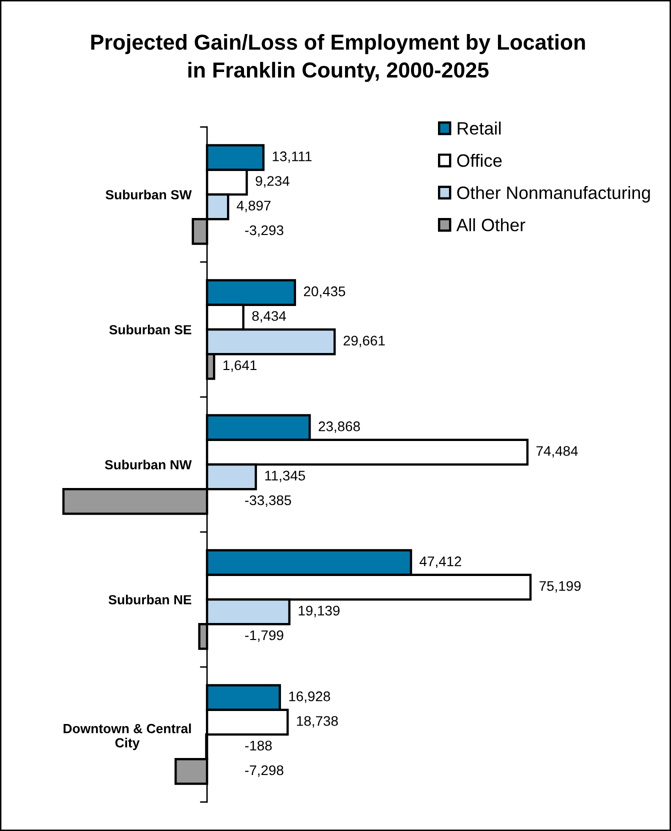  What do you see at coordinates (317, 722) in the screenshot?
I see `data-label: 18,738` at bounding box center [317, 722].